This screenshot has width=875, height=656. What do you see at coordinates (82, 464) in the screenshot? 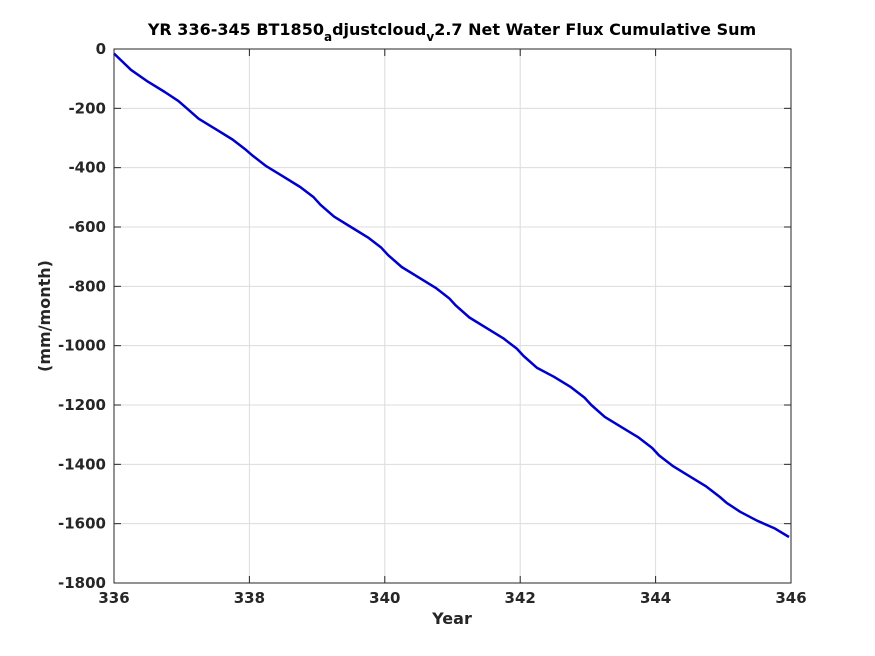
I see `y-tick-label: -1400` at bounding box center [82, 464].